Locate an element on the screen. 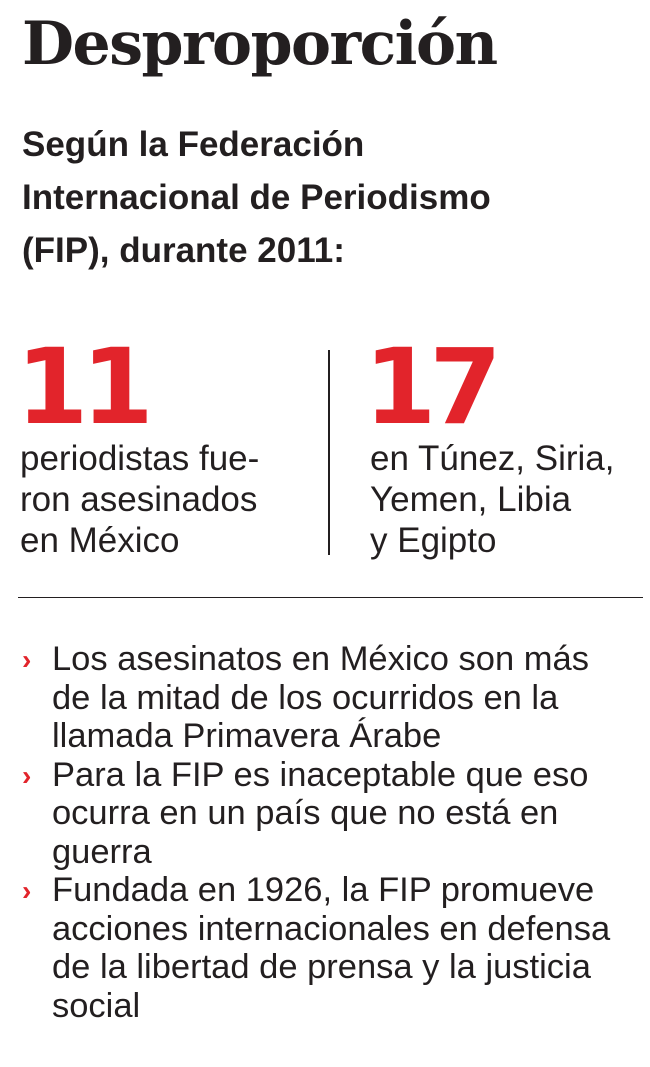  vertical-divider is located at coordinates (329, 452).